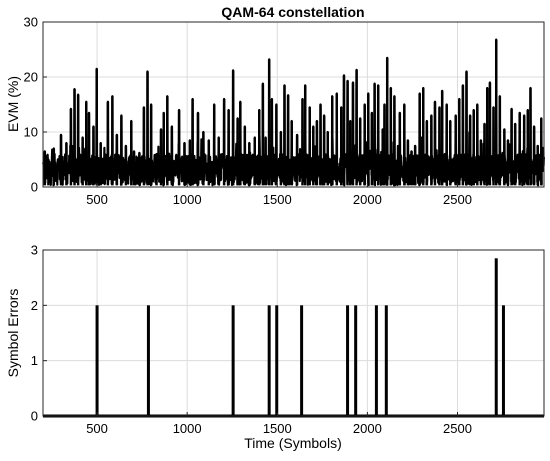  I want to click on evm-x-tick-label: 2500, so click(457, 199).